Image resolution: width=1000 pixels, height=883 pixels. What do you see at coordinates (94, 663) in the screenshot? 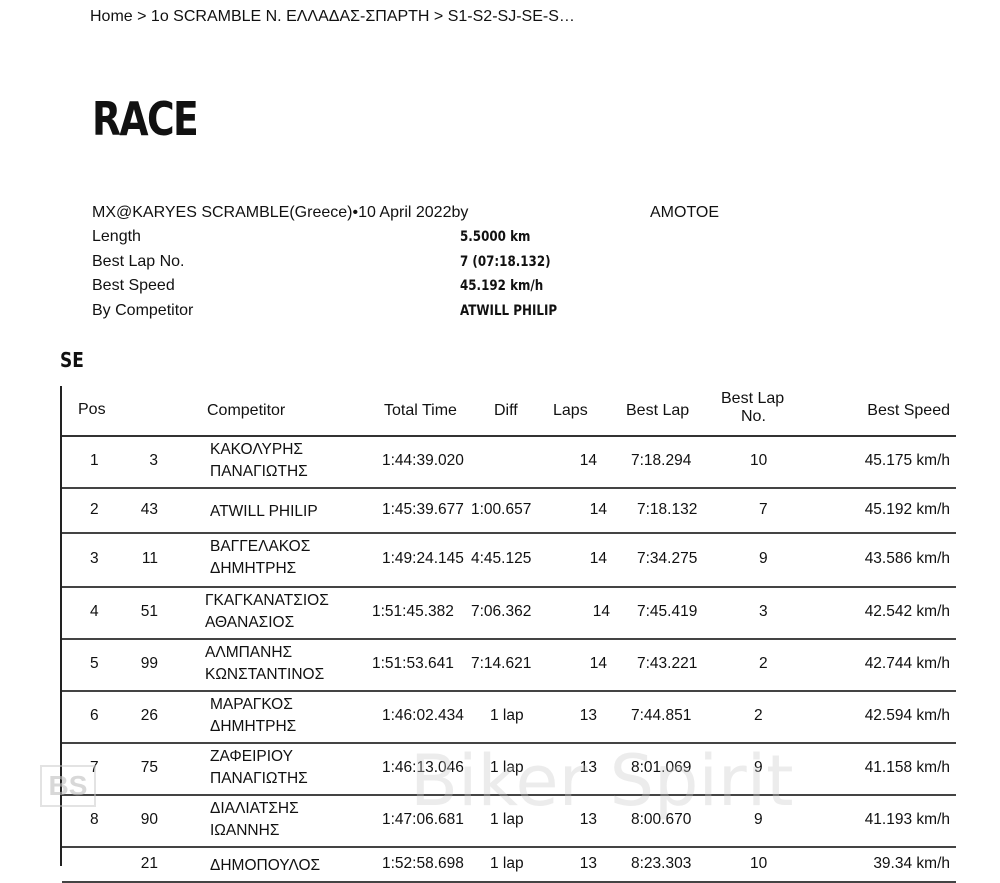
I see `cell-pos: 5` at bounding box center [94, 663].